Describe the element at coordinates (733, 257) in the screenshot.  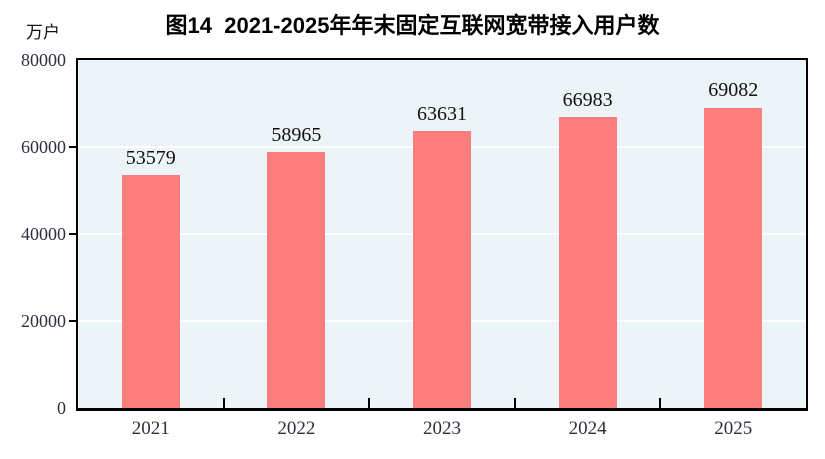
I see `bar-2025` at that location.